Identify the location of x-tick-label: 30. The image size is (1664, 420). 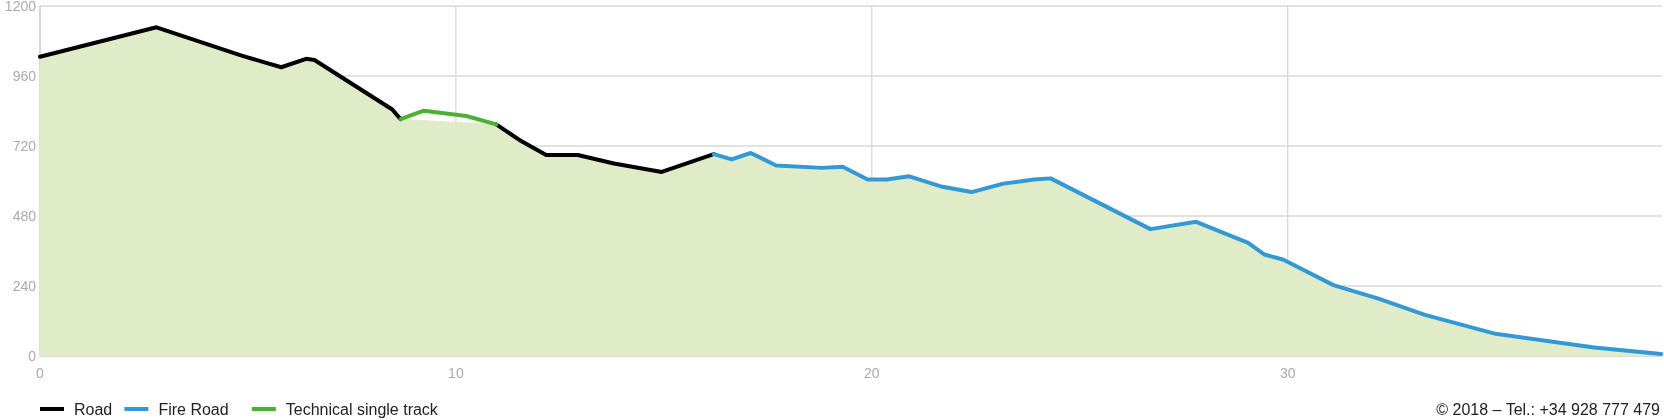
(1287, 373).